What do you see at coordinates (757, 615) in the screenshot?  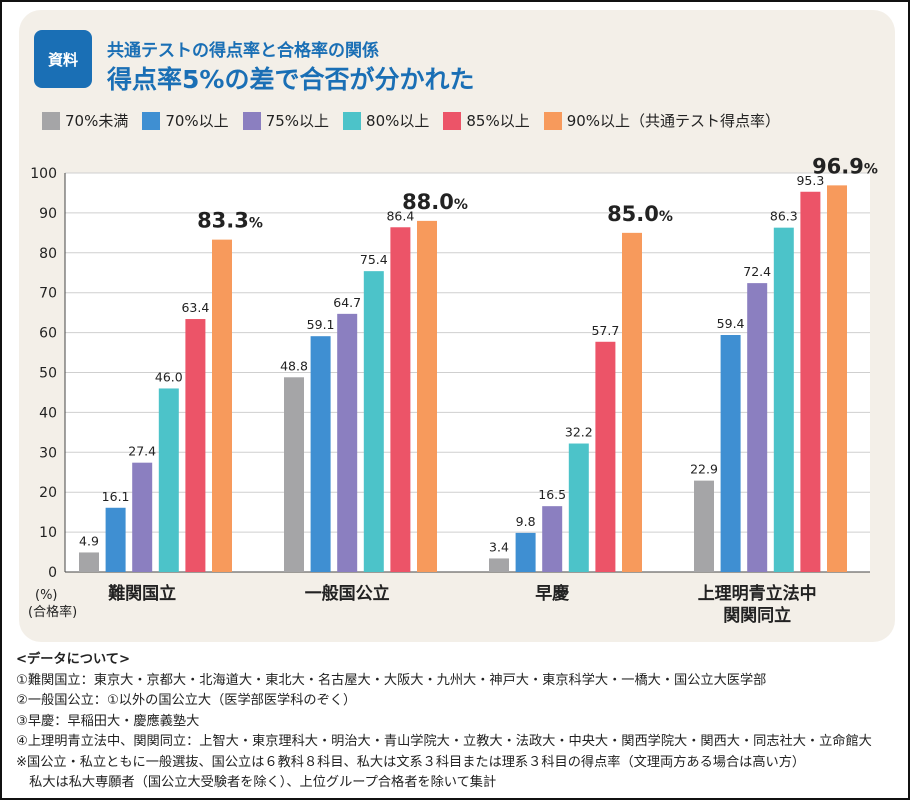 I see `category-label: 関関同立` at bounding box center [757, 615].